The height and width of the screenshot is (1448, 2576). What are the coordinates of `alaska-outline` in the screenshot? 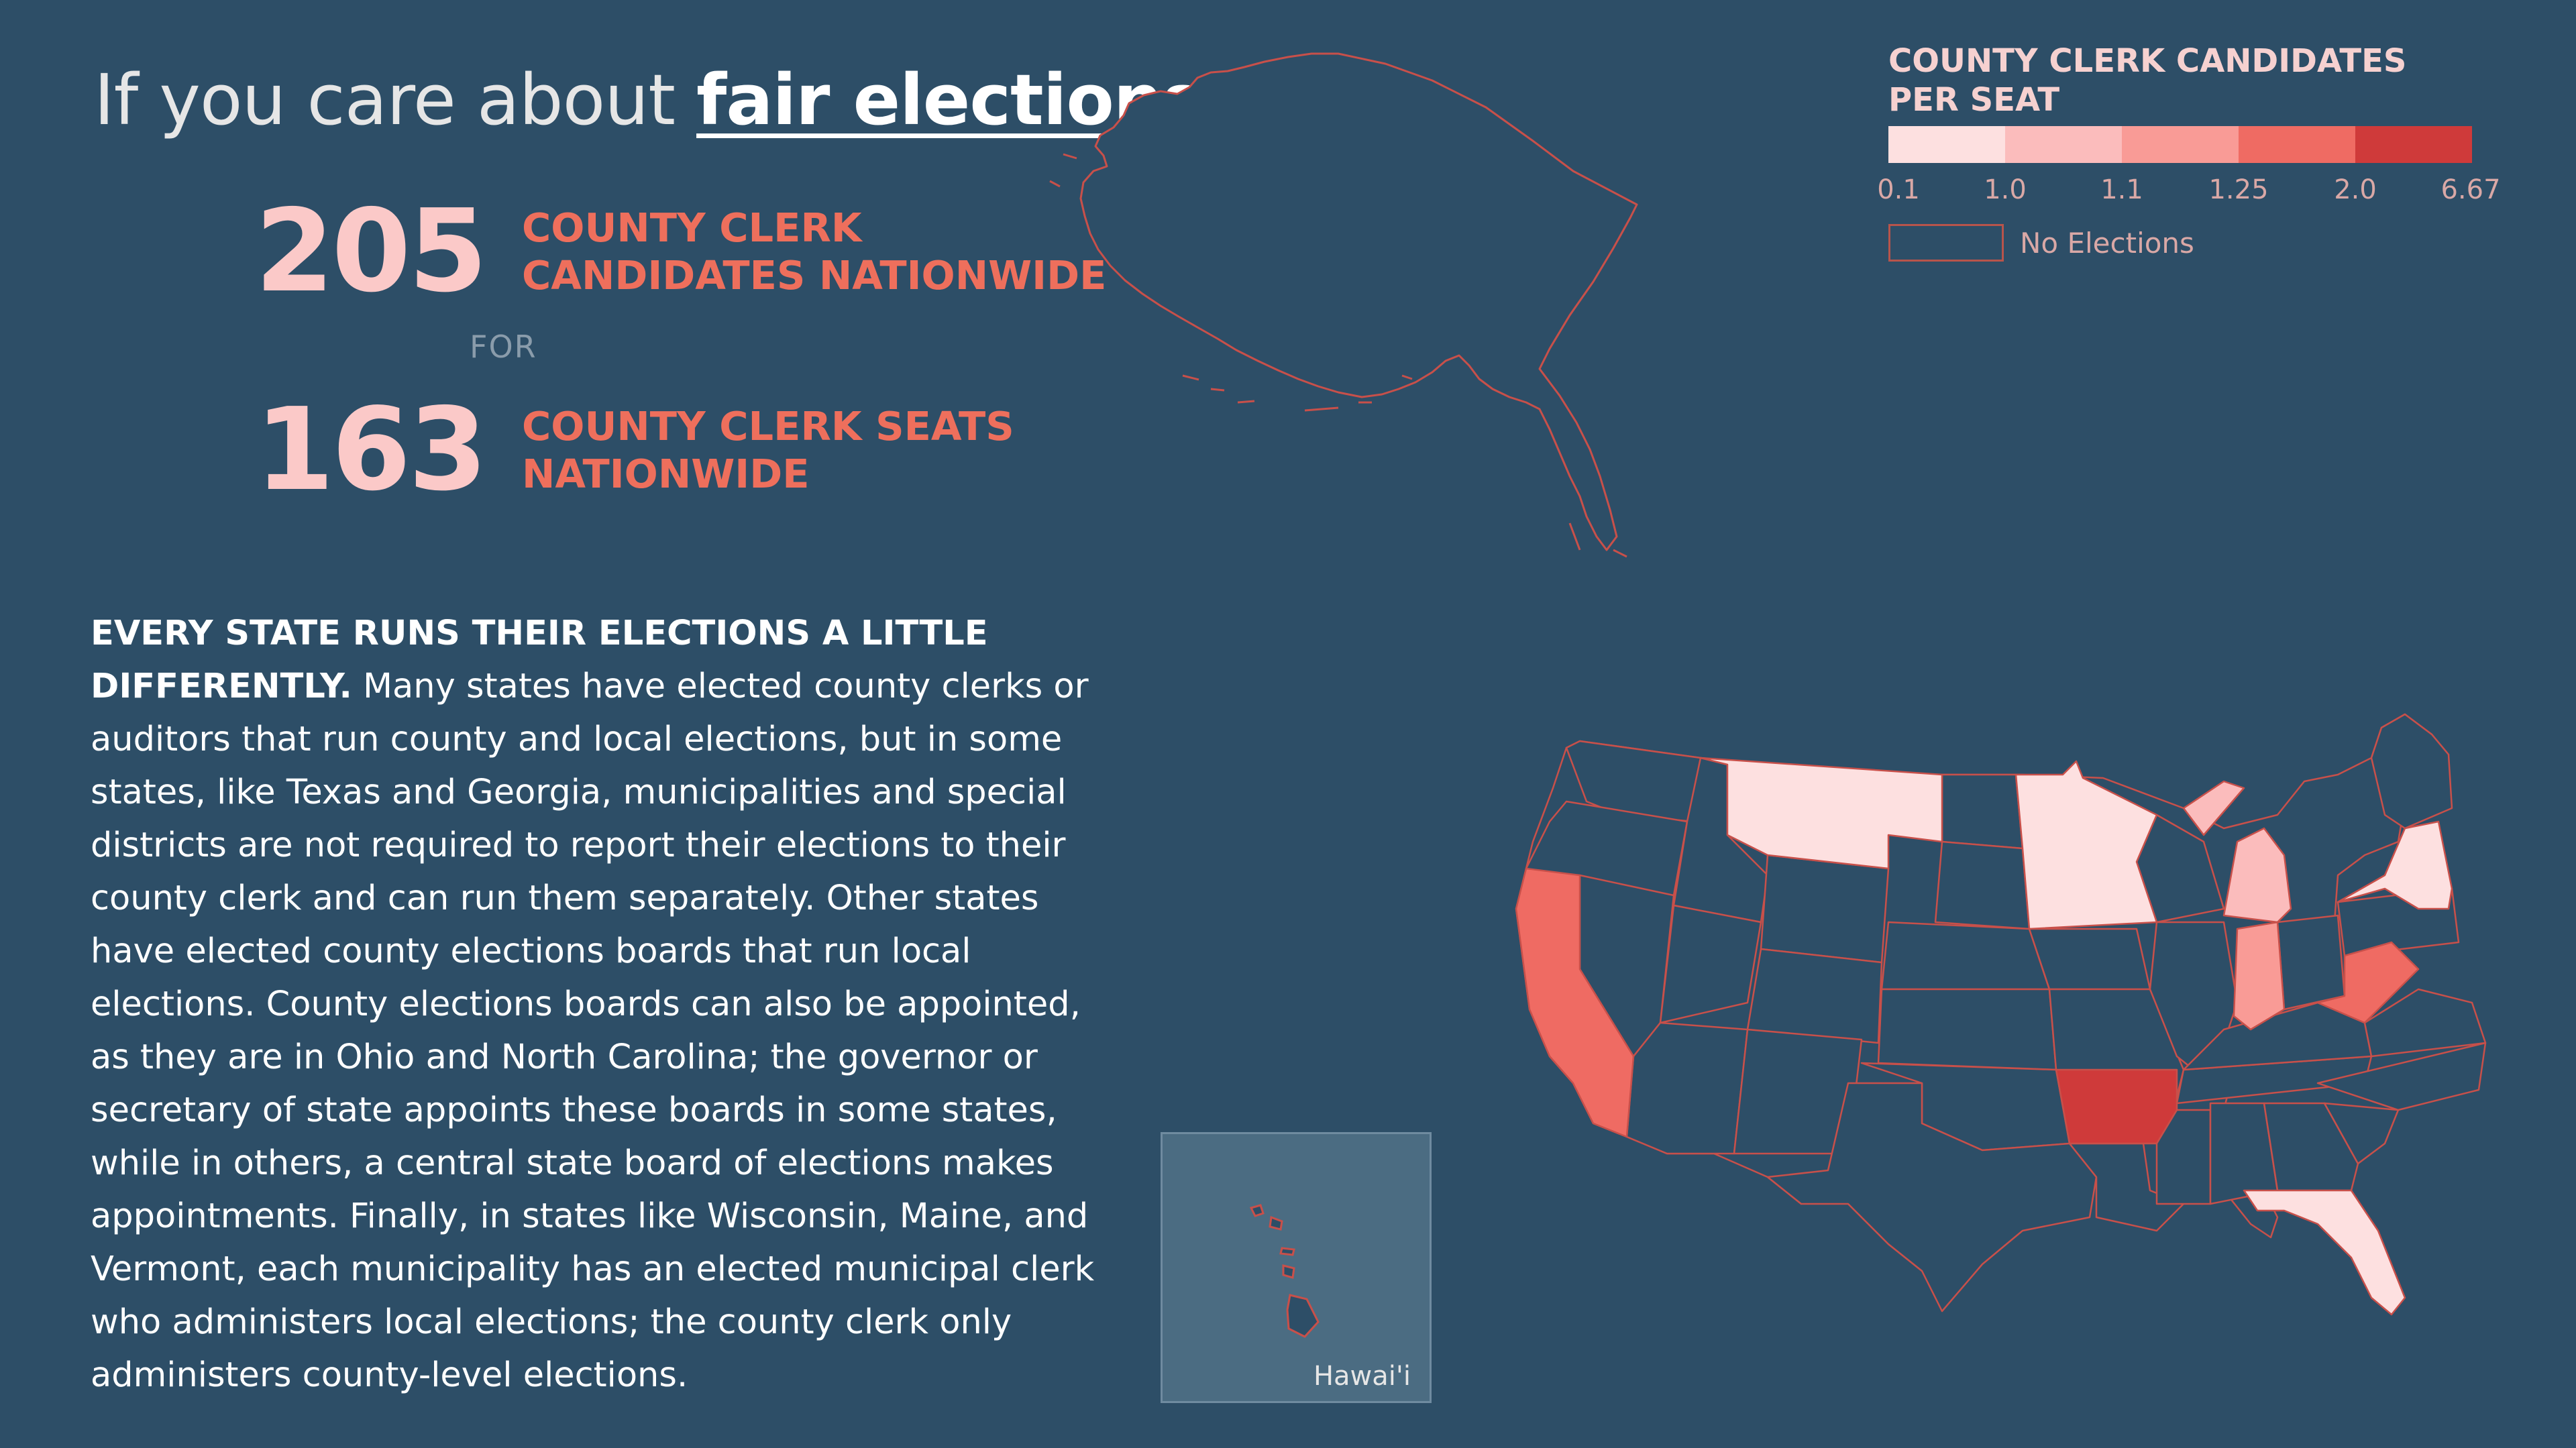 It's located at (1358, 301).